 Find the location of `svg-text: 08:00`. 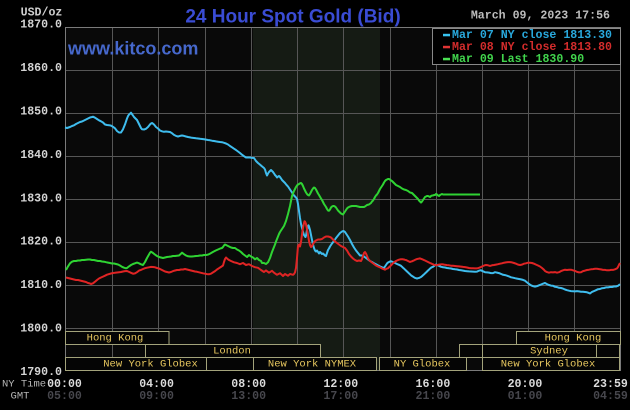

svg-text: 08:00 is located at coordinates (248, 384).